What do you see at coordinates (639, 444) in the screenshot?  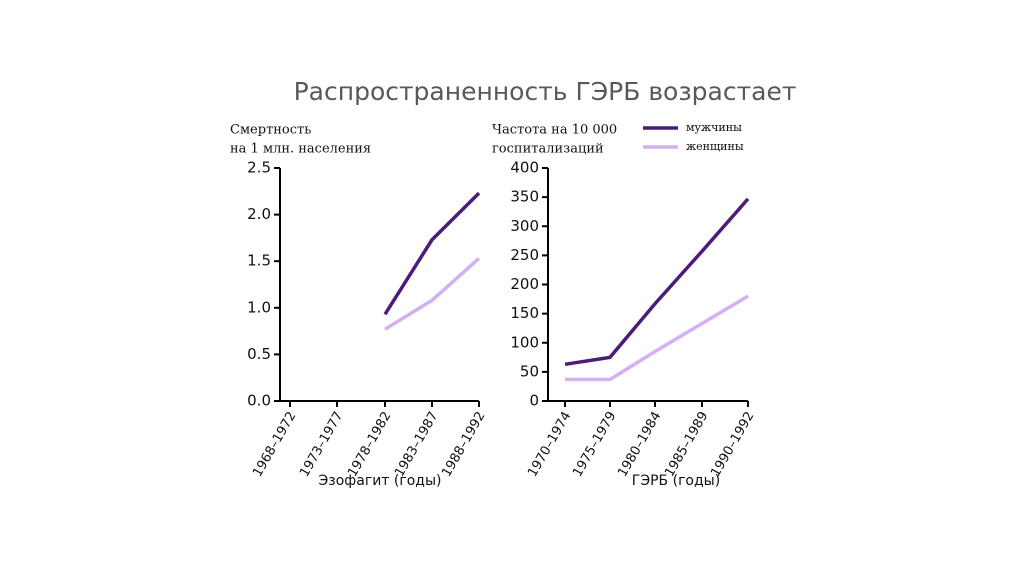 I see `x-tick-label: 1980–1984` at bounding box center [639, 444].